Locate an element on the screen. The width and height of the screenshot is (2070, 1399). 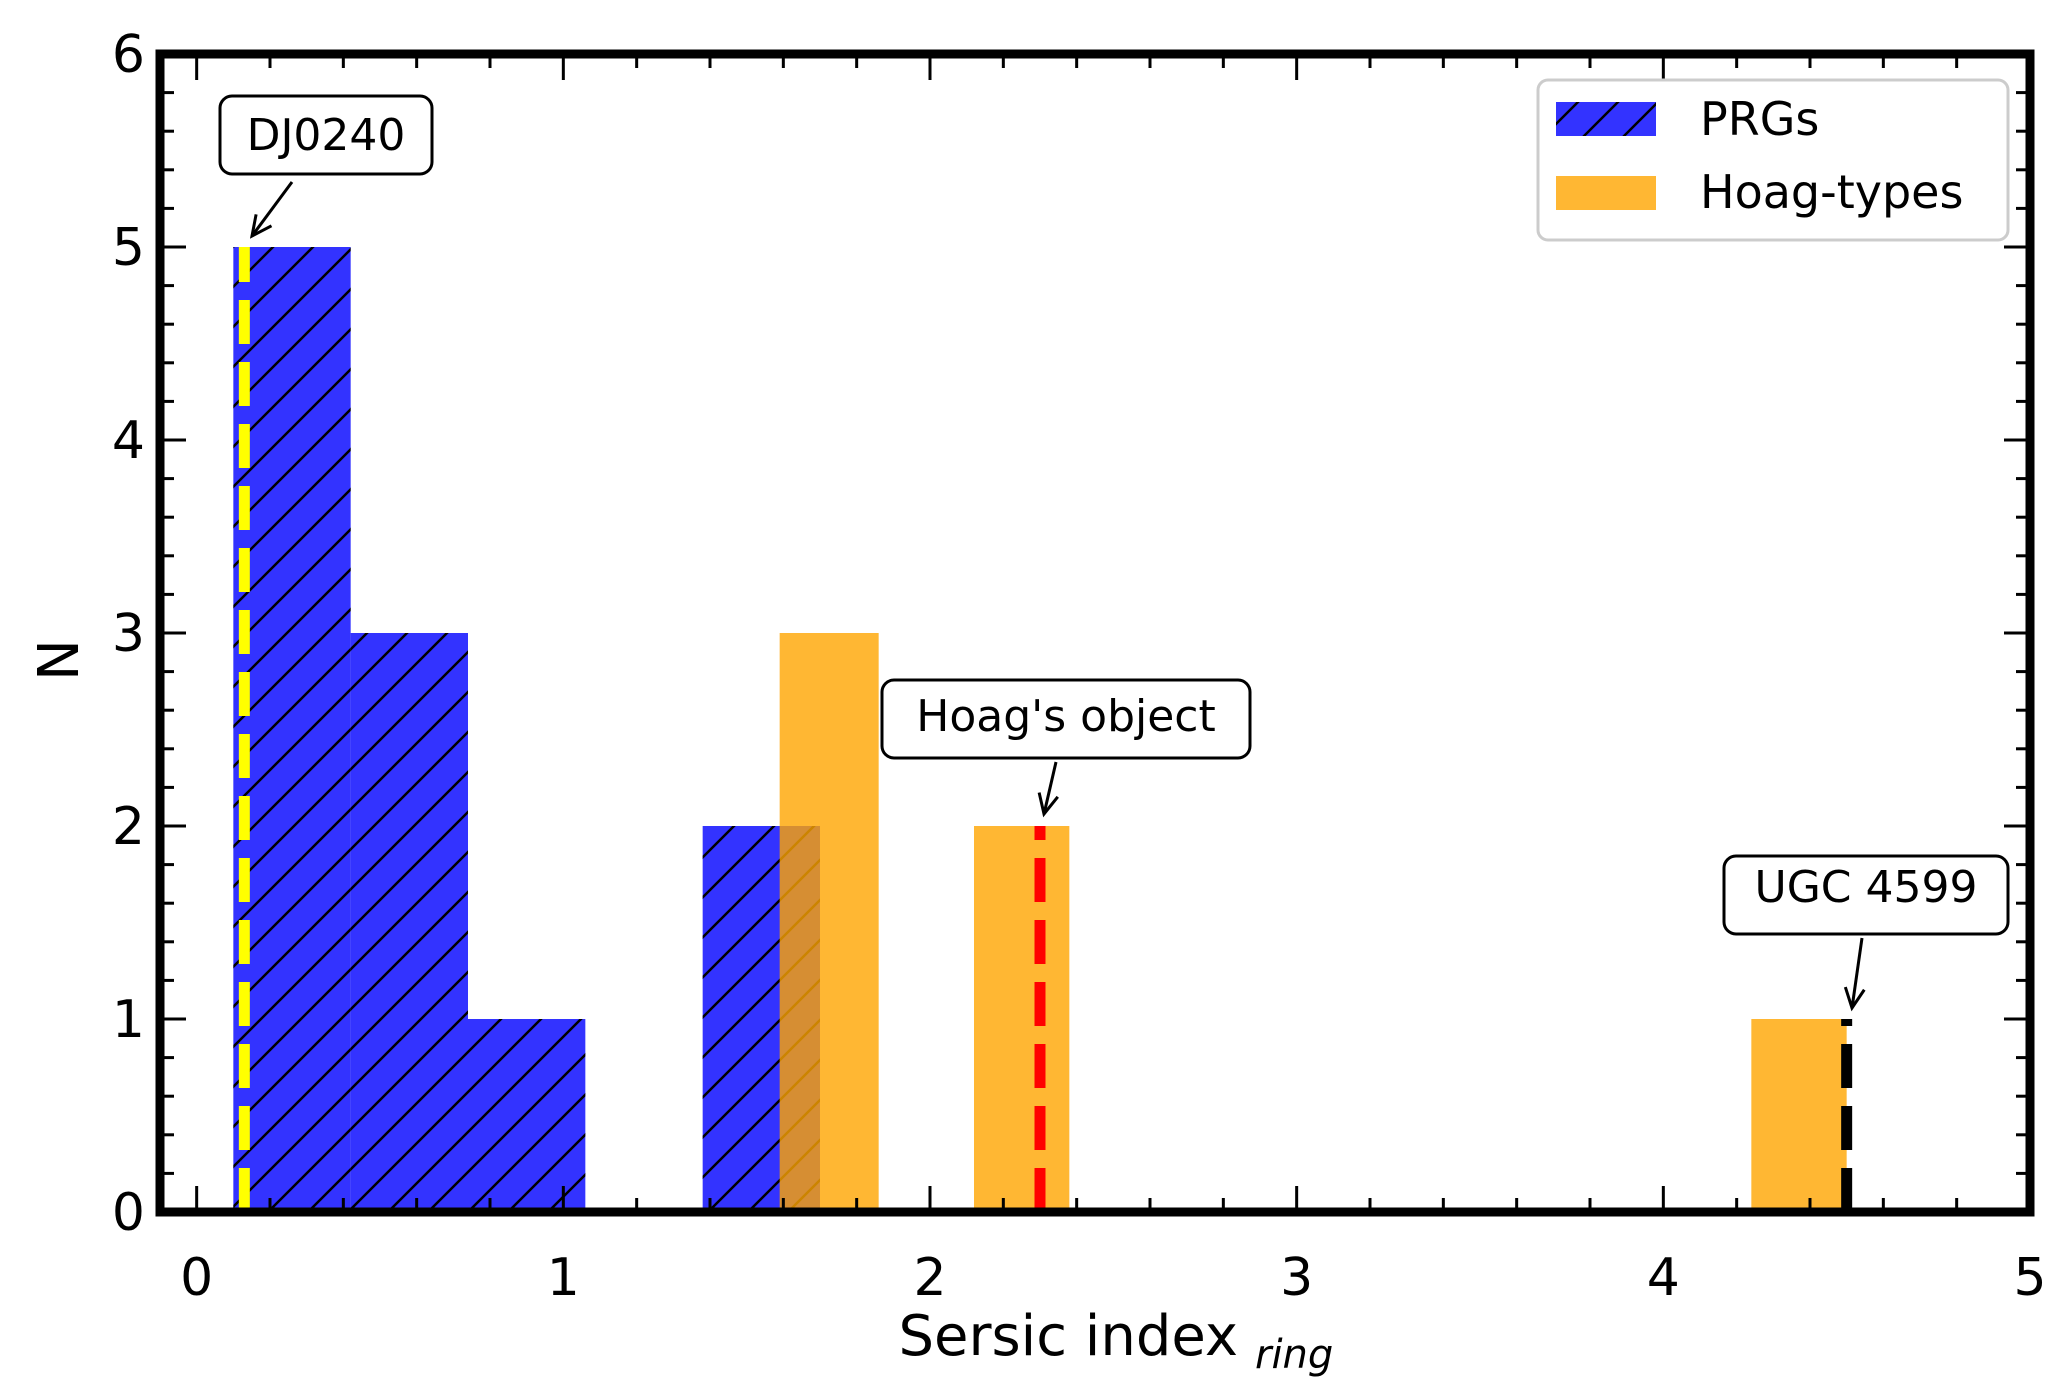
x-axis-label-subscript: ring is located at coordinates (1294, 1355).